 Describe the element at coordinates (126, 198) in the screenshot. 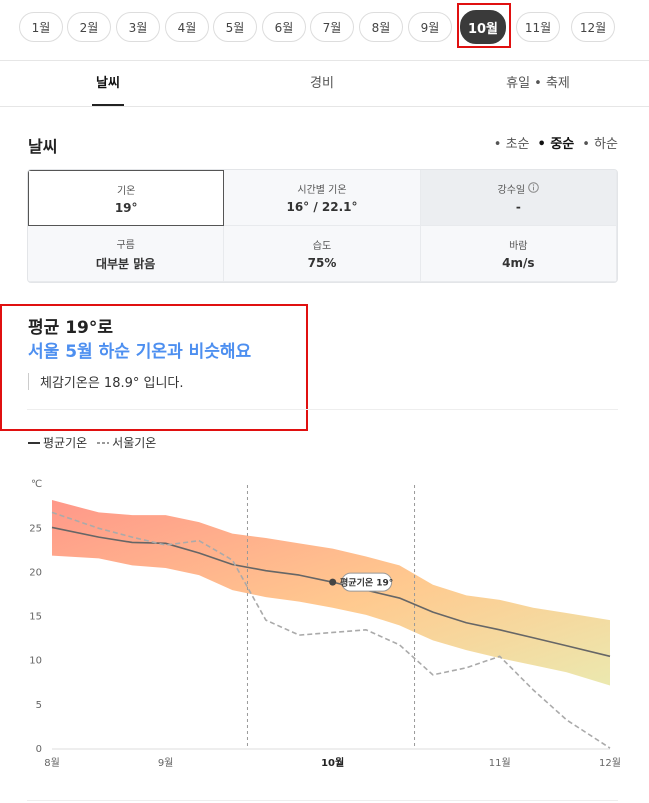

I see `weather-cell: 기온 19°` at that location.